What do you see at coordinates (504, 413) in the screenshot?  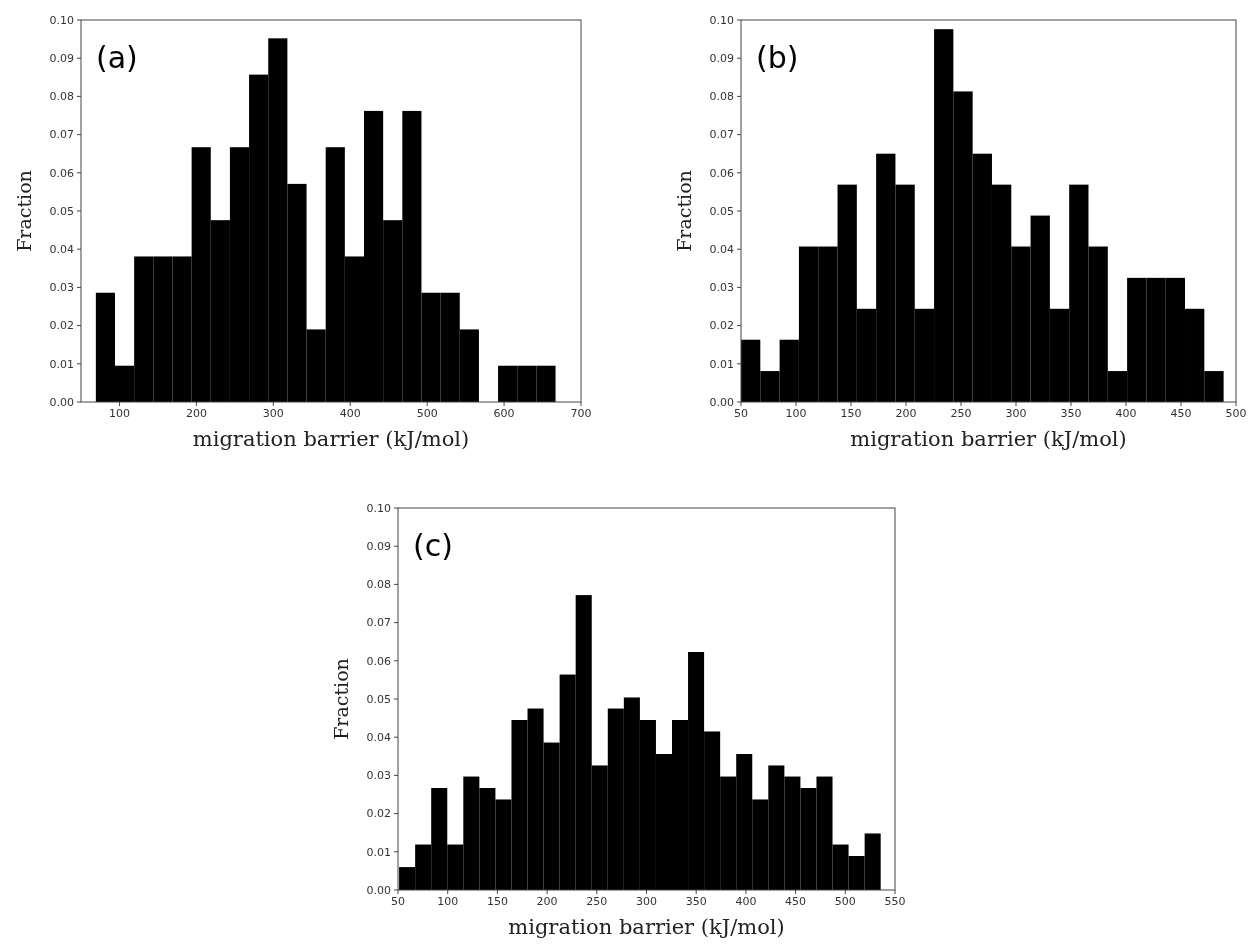 I see `x-tick-label: 600` at bounding box center [504, 413].